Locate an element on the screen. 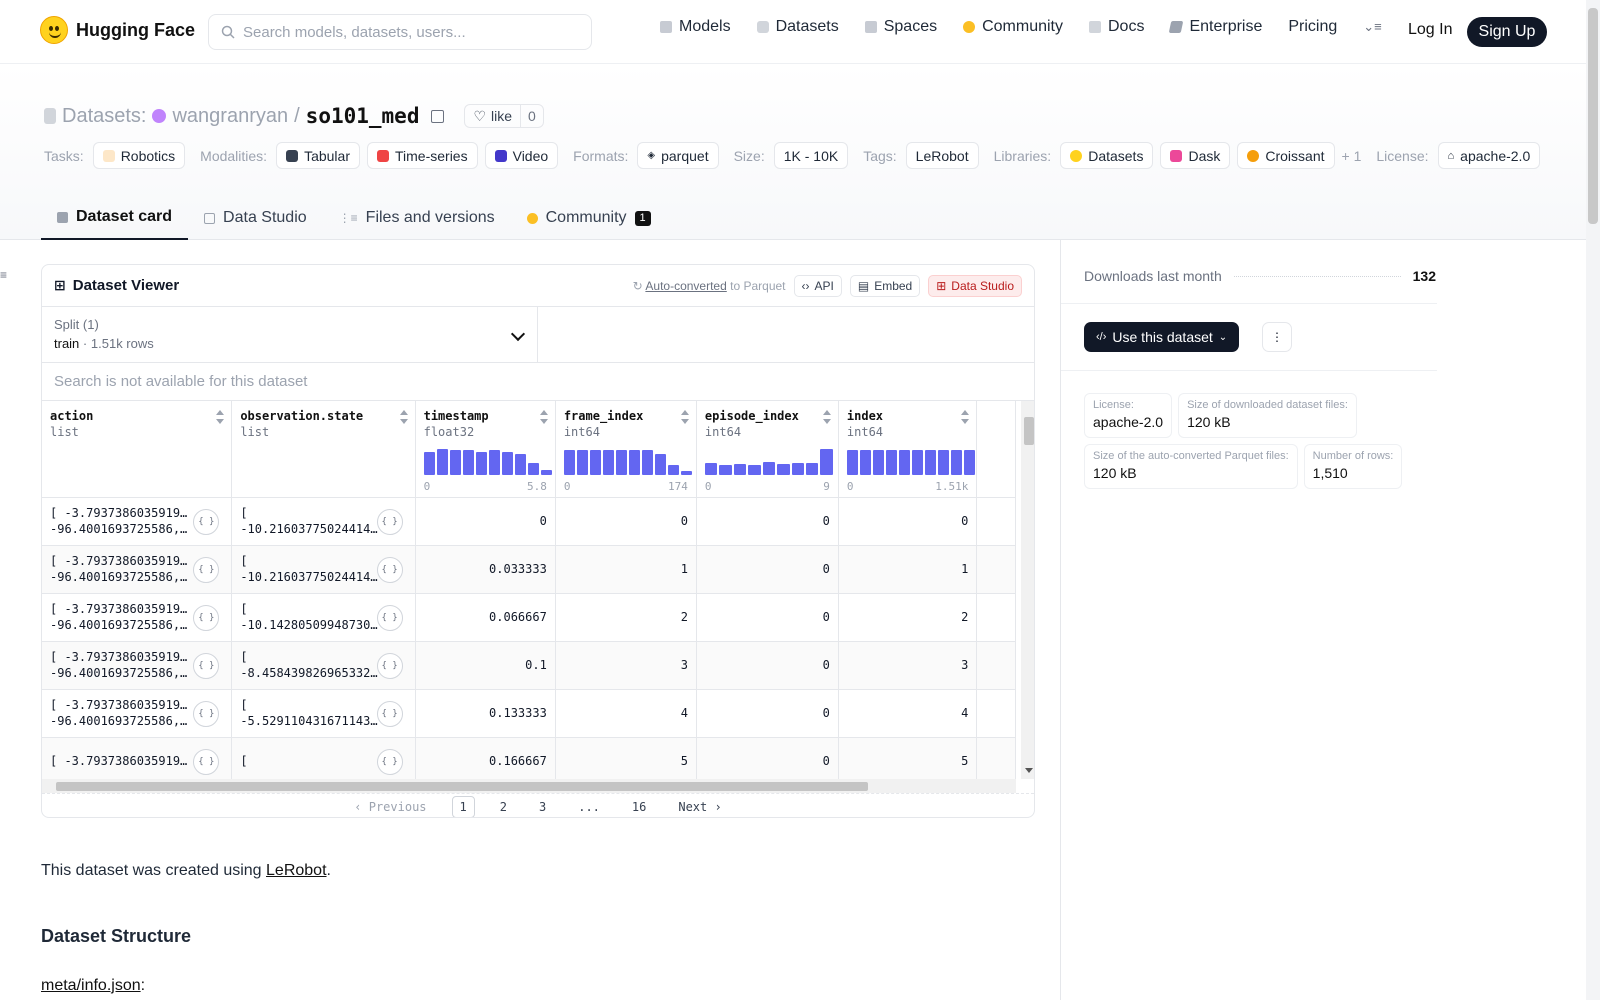 This screenshot has height=1000, width=1600. cell-timestamp: 0.133333 is located at coordinates (485, 713).